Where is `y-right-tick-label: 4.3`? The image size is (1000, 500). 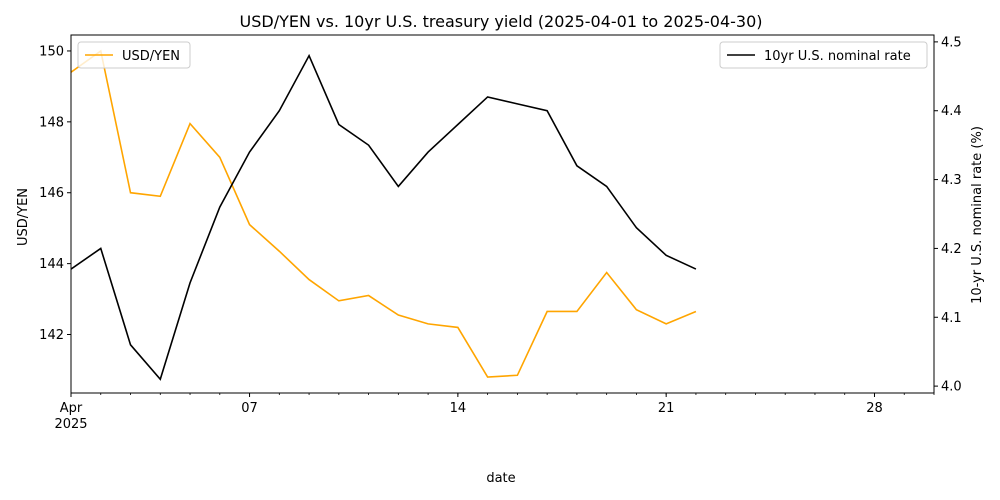
y-right-tick-label: 4.3 is located at coordinates (951, 180).